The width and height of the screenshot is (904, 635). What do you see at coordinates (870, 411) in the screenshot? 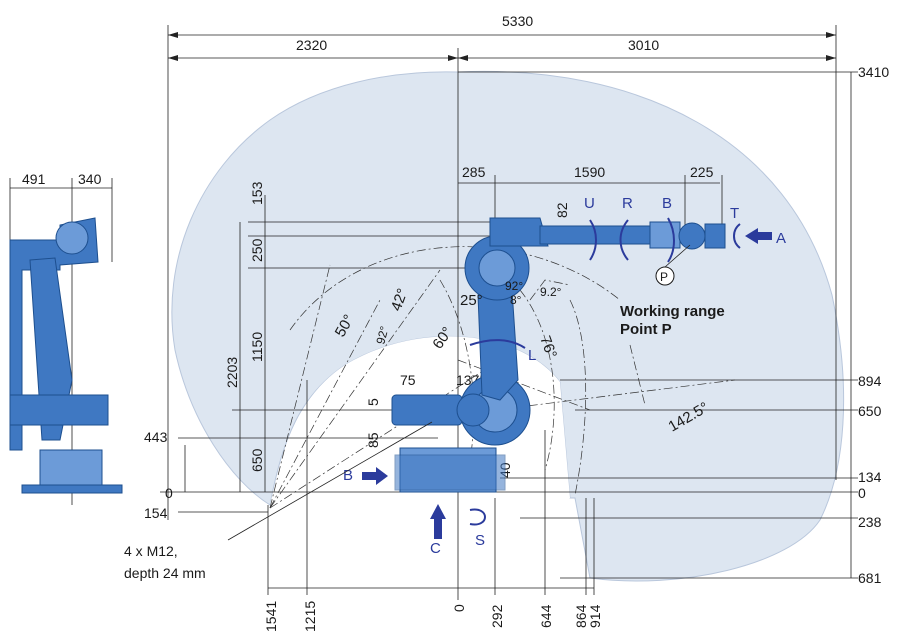
I see `dim-650-right: 650` at bounding box center [870, 411].